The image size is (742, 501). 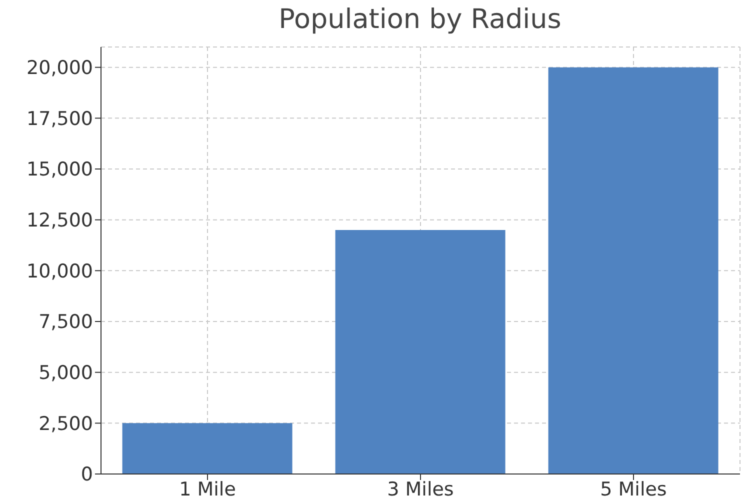 I want to click on y-tick-label: 20,000, so click(x=59, y=68).